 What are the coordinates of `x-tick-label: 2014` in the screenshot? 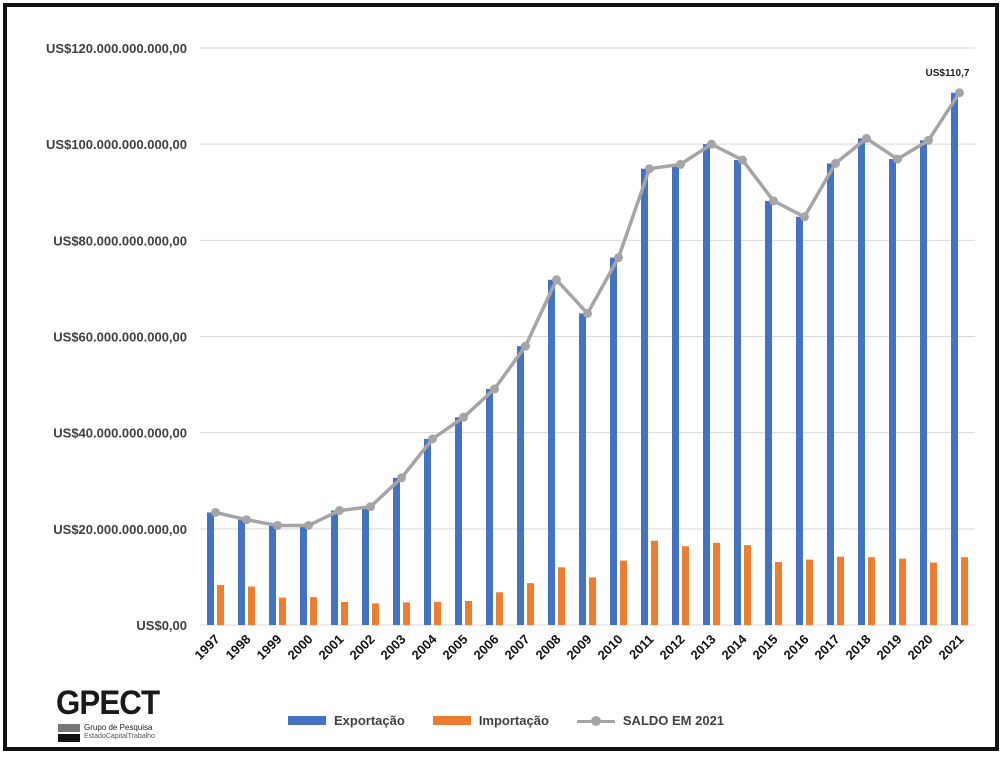 It's located at (735, 647).